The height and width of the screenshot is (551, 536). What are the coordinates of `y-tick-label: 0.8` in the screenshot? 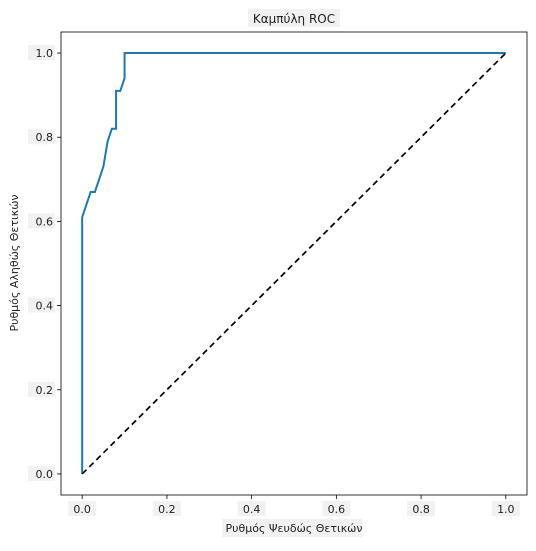 It's located at (45, 137).